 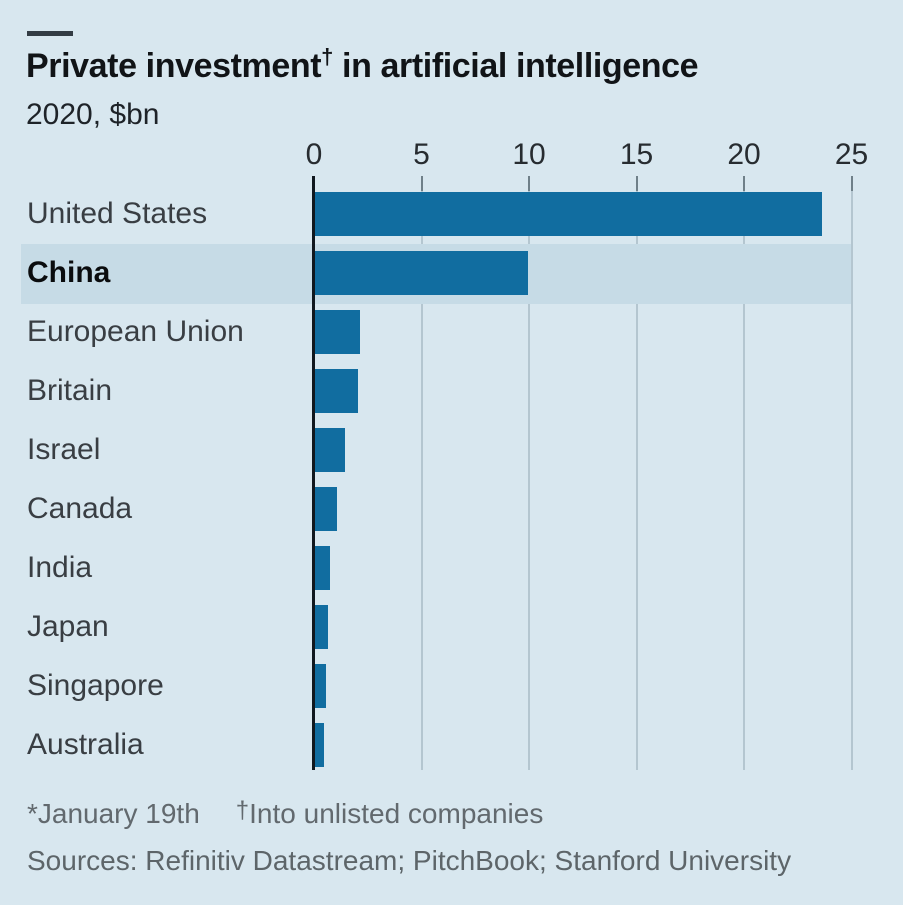 What do you see at coordinates (319, 745) in the screenshot?
I see `bar-australia` at bounding box center [319, 745].